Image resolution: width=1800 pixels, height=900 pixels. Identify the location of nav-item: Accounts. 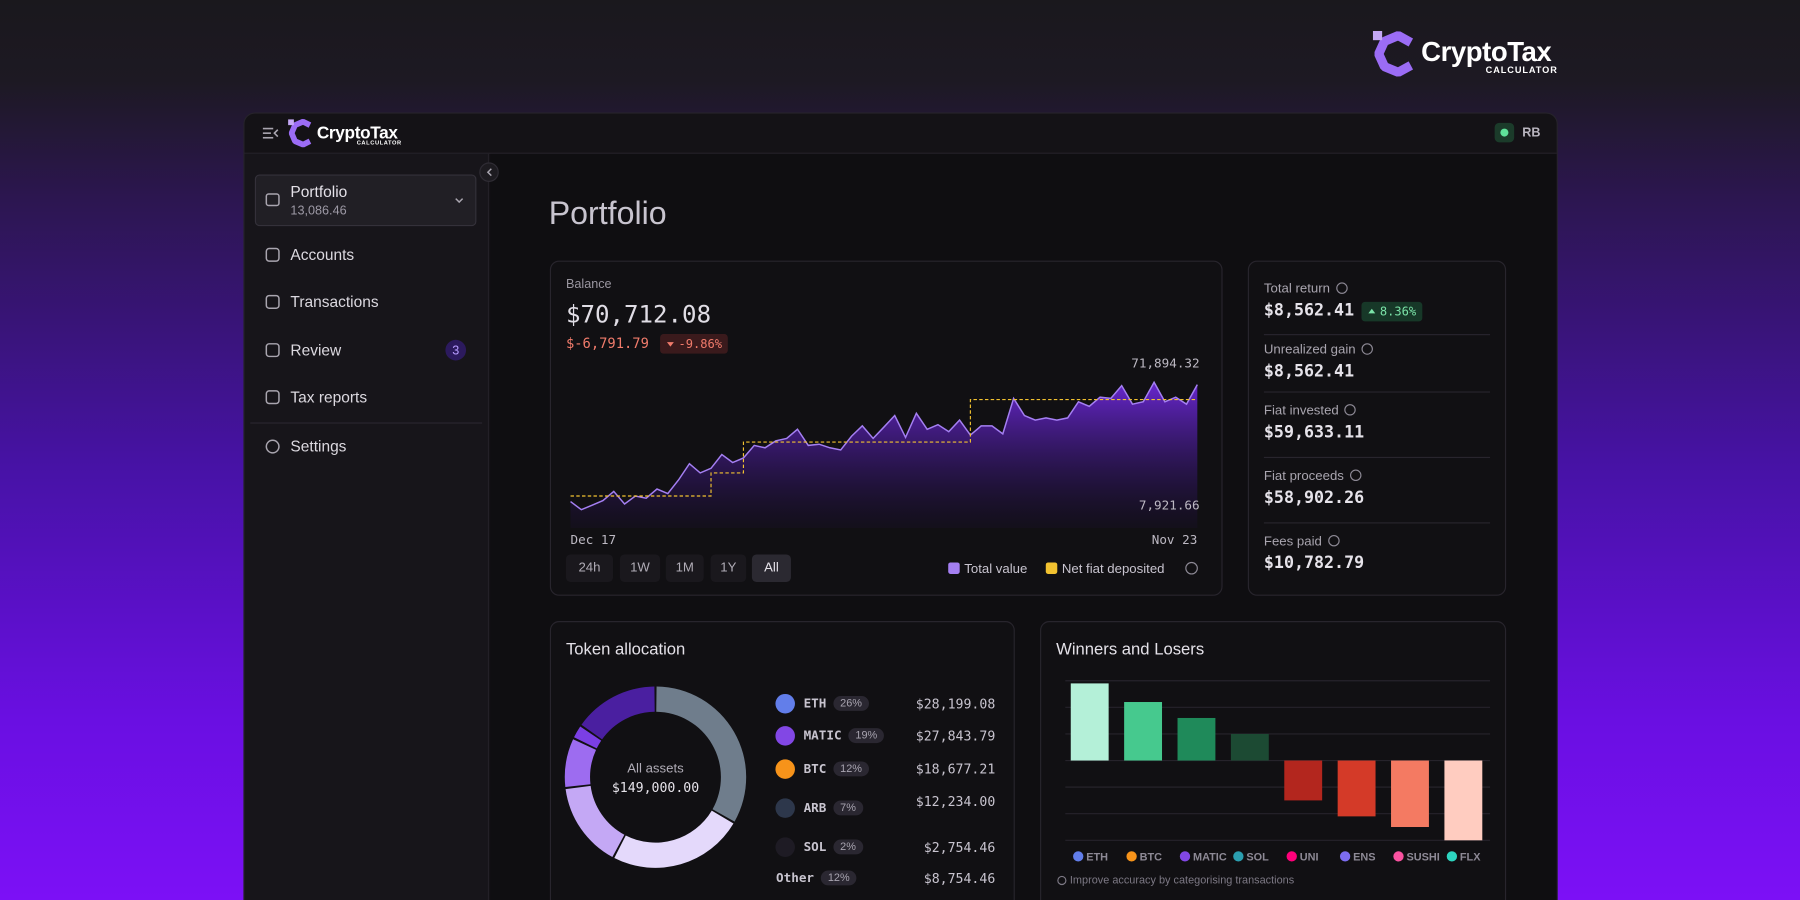
(322, 255).